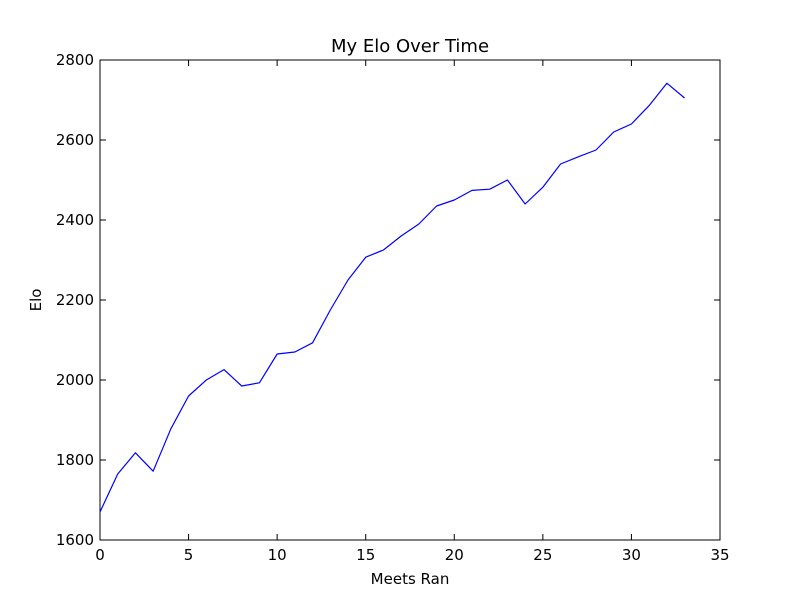  What do you see at coordinates (75, 220) in the screenshot?
I see `y-tick-label: 2400` at bounding box center [75, 220].